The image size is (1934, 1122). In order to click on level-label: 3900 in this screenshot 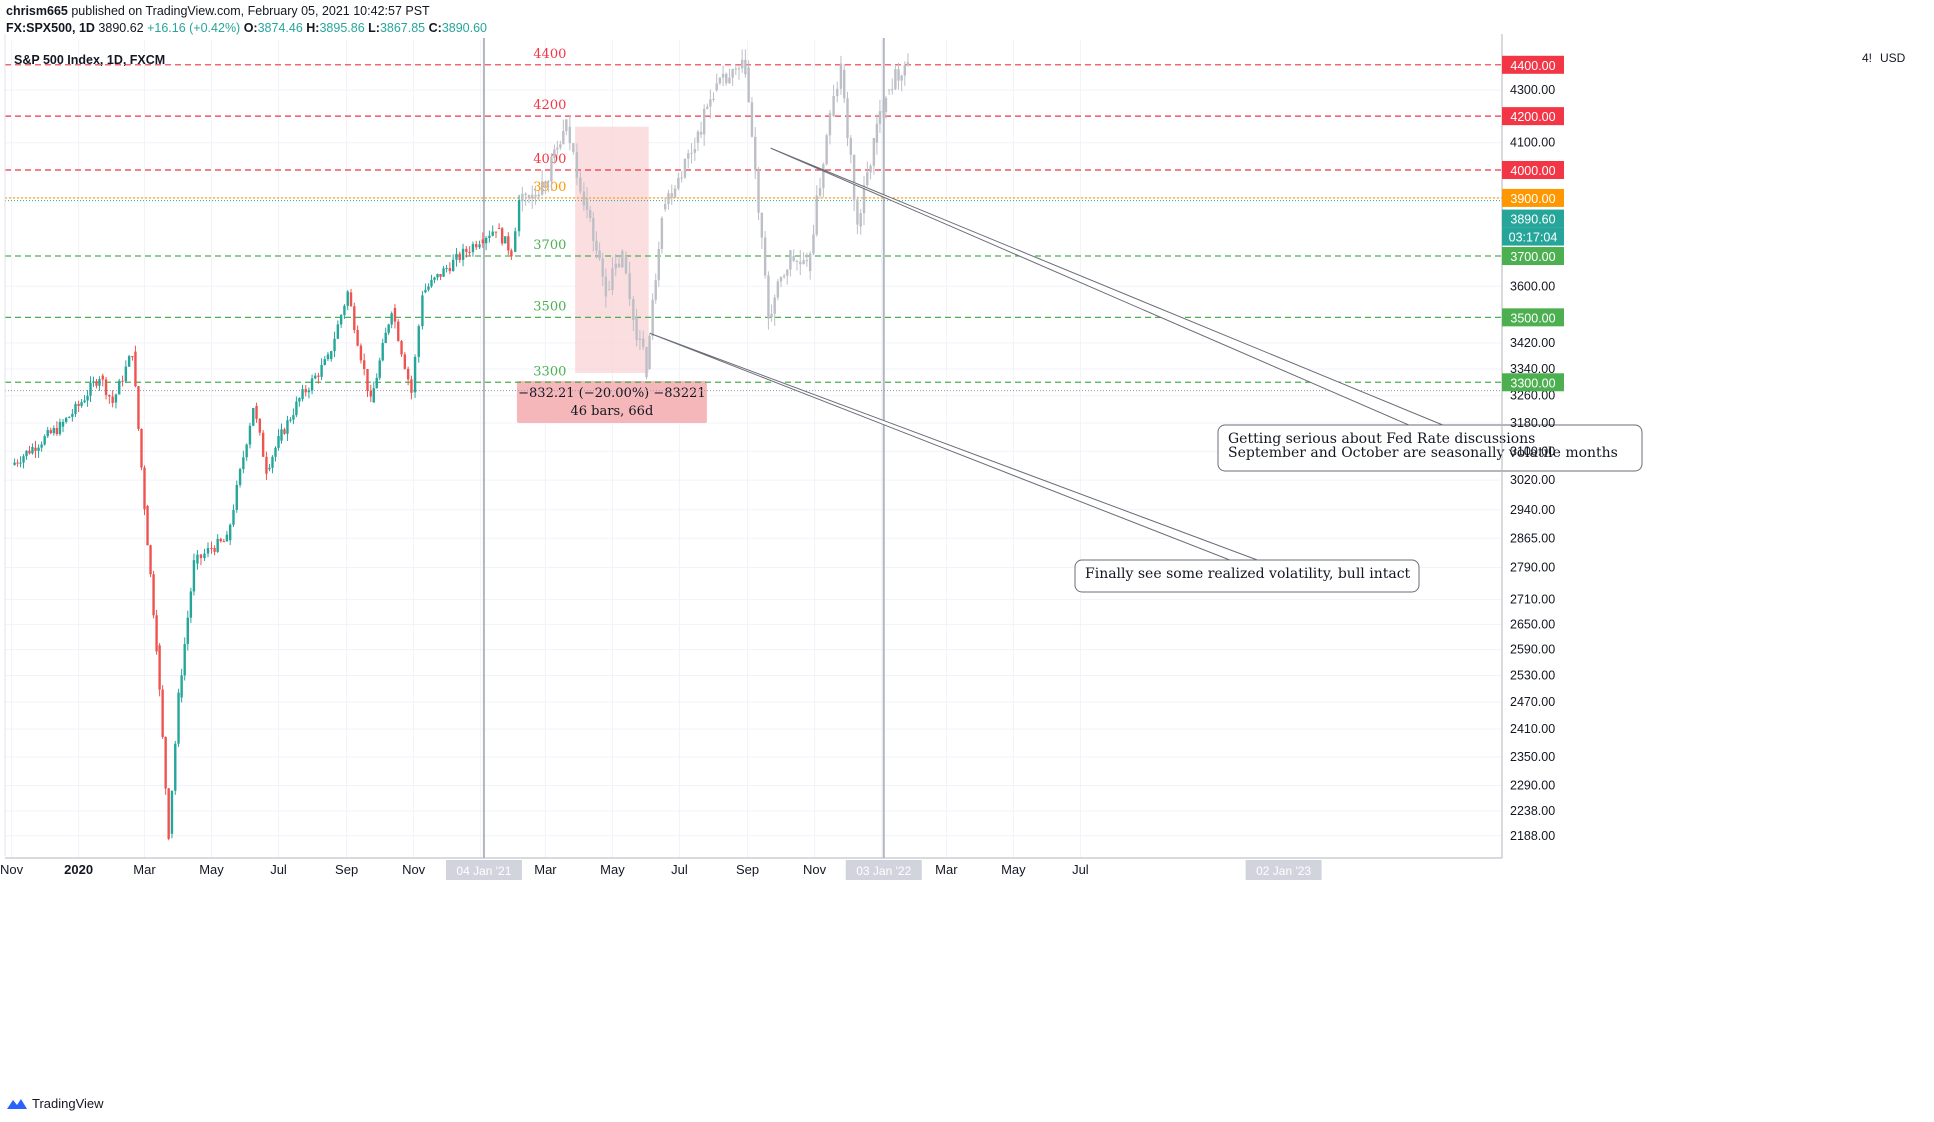, I will do `click(549, 187)`.